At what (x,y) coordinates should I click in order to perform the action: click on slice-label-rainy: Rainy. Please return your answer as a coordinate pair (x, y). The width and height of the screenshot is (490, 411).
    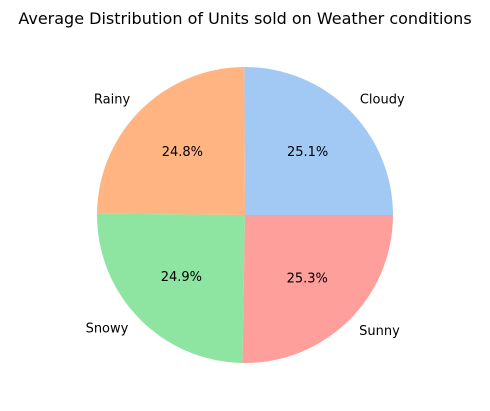
    Looking at the image, I should click on (112, 100).